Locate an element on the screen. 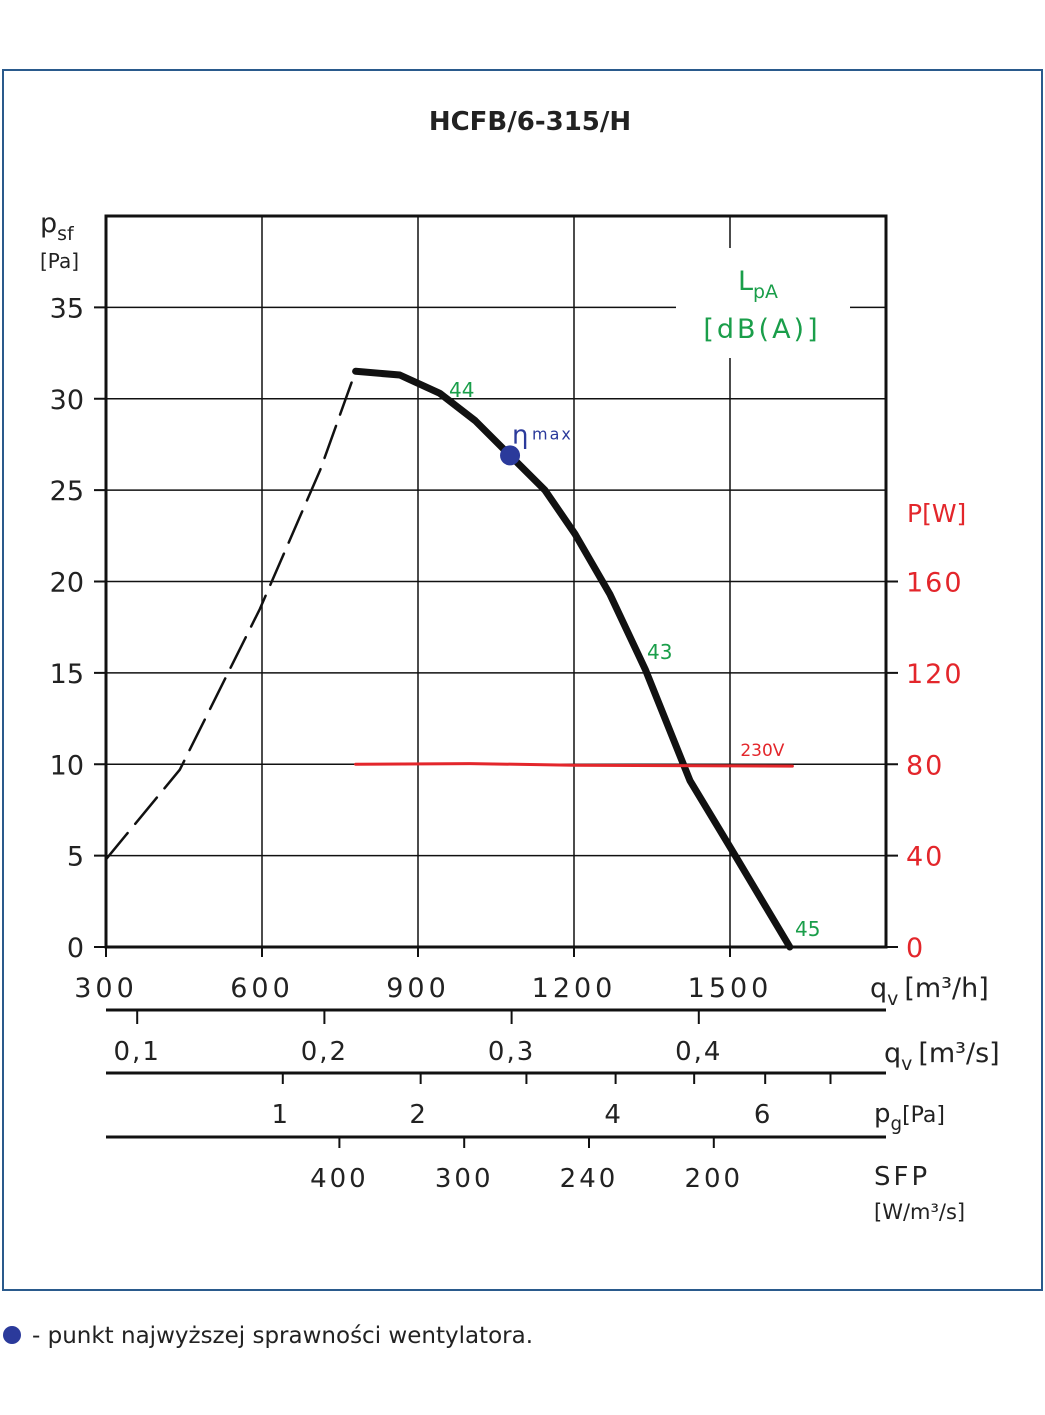 The height and width of the screenshot is (1415, 1045). y-label: psf is located at coordinates (57, 226).